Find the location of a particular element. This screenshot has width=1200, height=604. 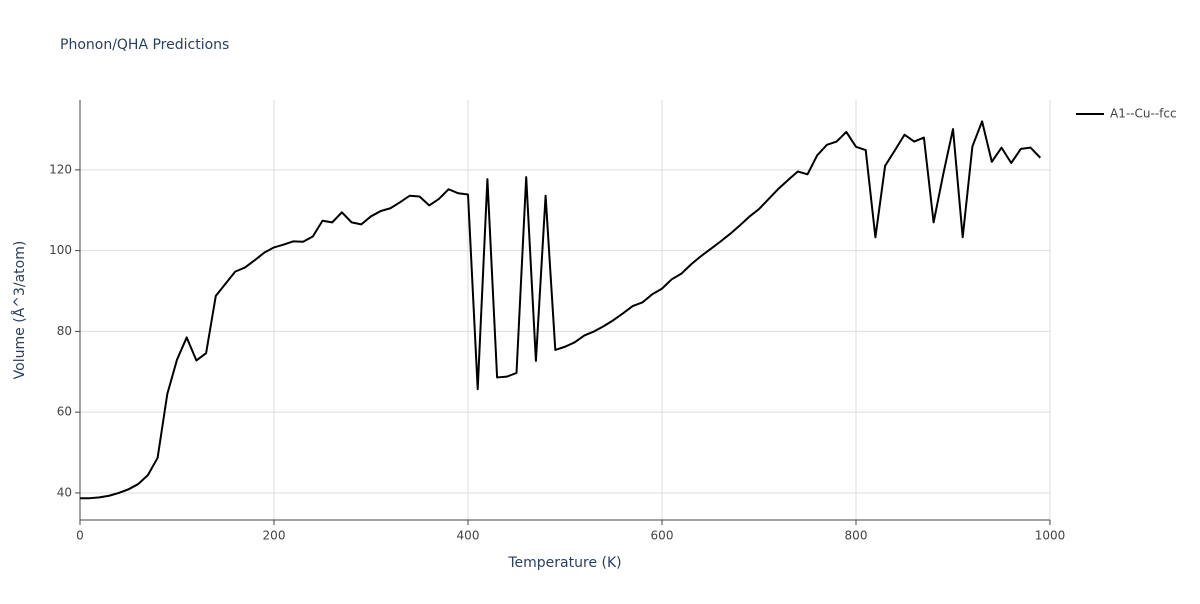

legend-label: A1--Cu--fcc is located at coordinates (1143, 114).